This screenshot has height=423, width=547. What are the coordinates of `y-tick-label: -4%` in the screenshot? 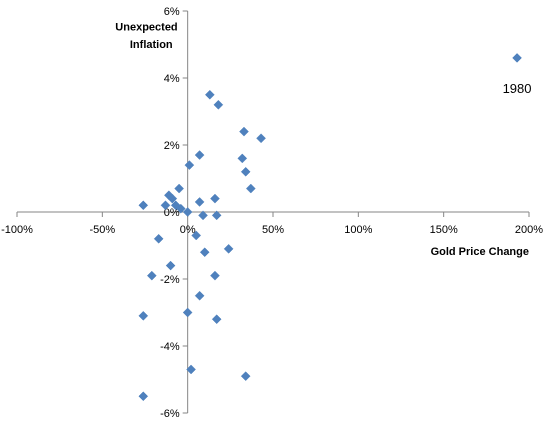 It's located at (170, 347).